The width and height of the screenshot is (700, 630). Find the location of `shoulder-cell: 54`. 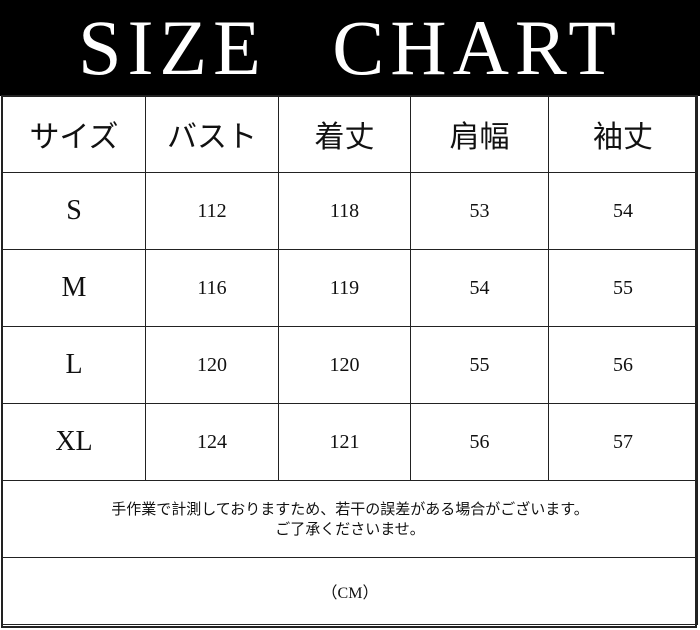

shoulder-cell: 54 is located at coordinates (479, 288).